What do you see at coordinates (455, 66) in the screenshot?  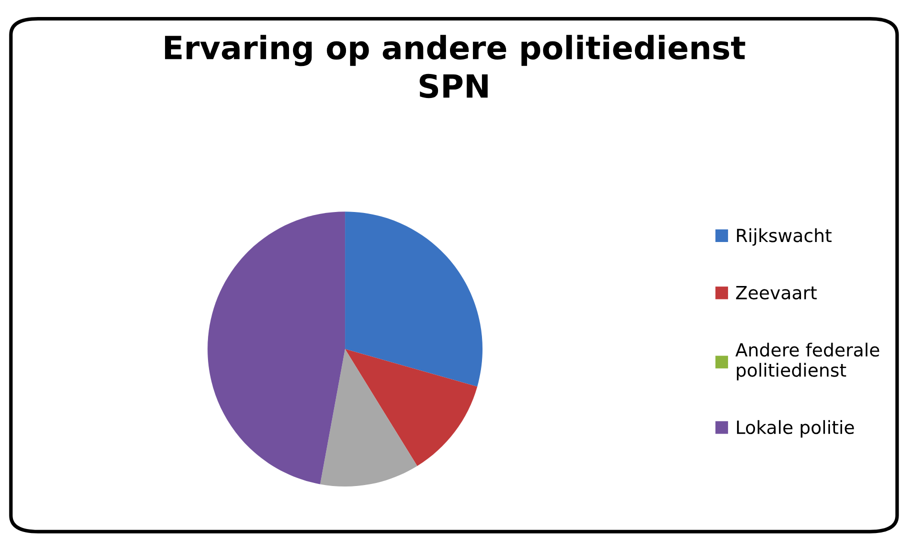 I see `chart-title: Ervaring op andere politiedienst SPN` at bounding box center [455, 66].